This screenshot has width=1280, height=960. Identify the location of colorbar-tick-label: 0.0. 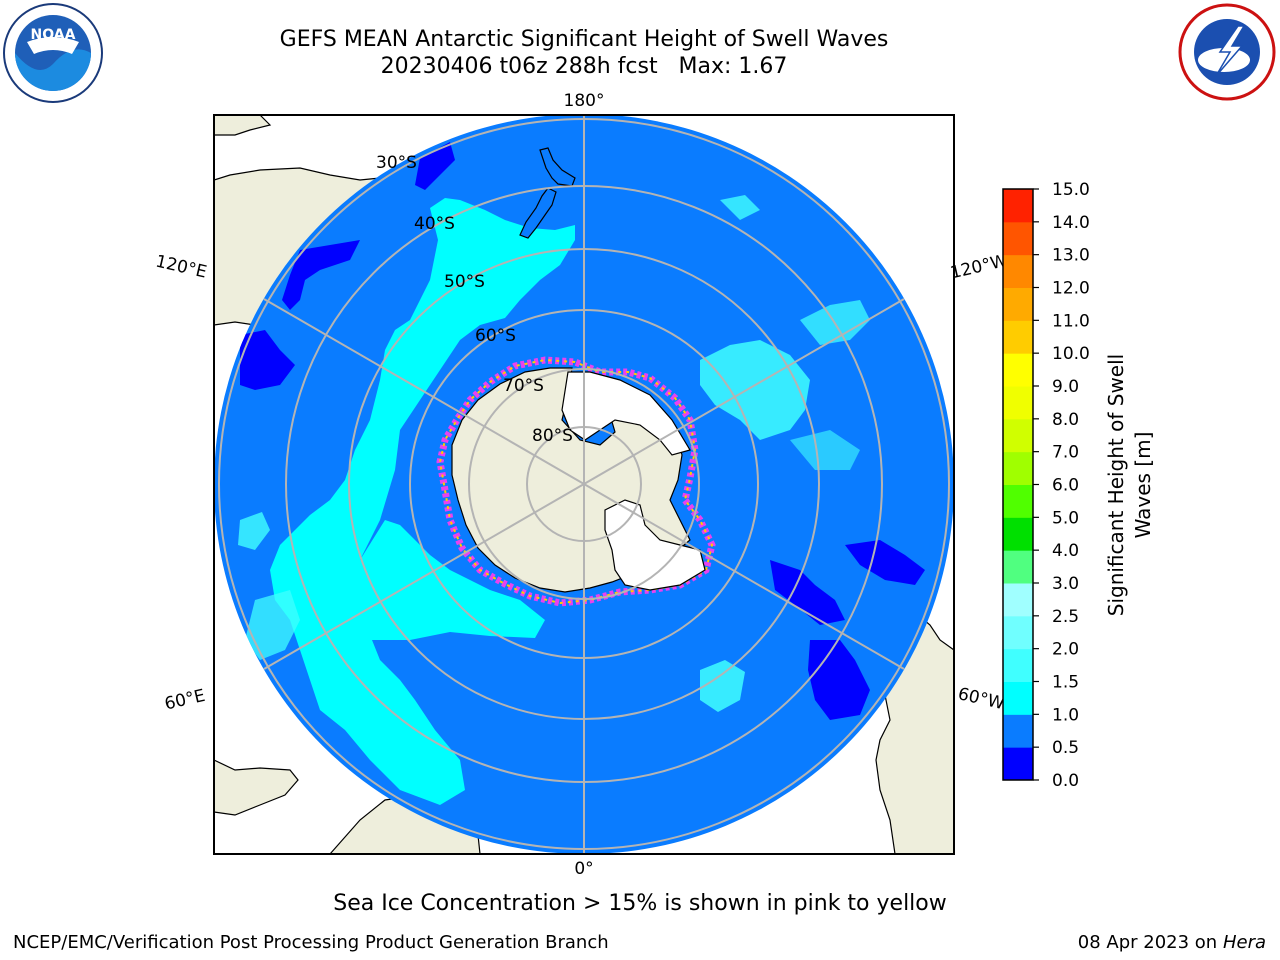
(1065, 781).